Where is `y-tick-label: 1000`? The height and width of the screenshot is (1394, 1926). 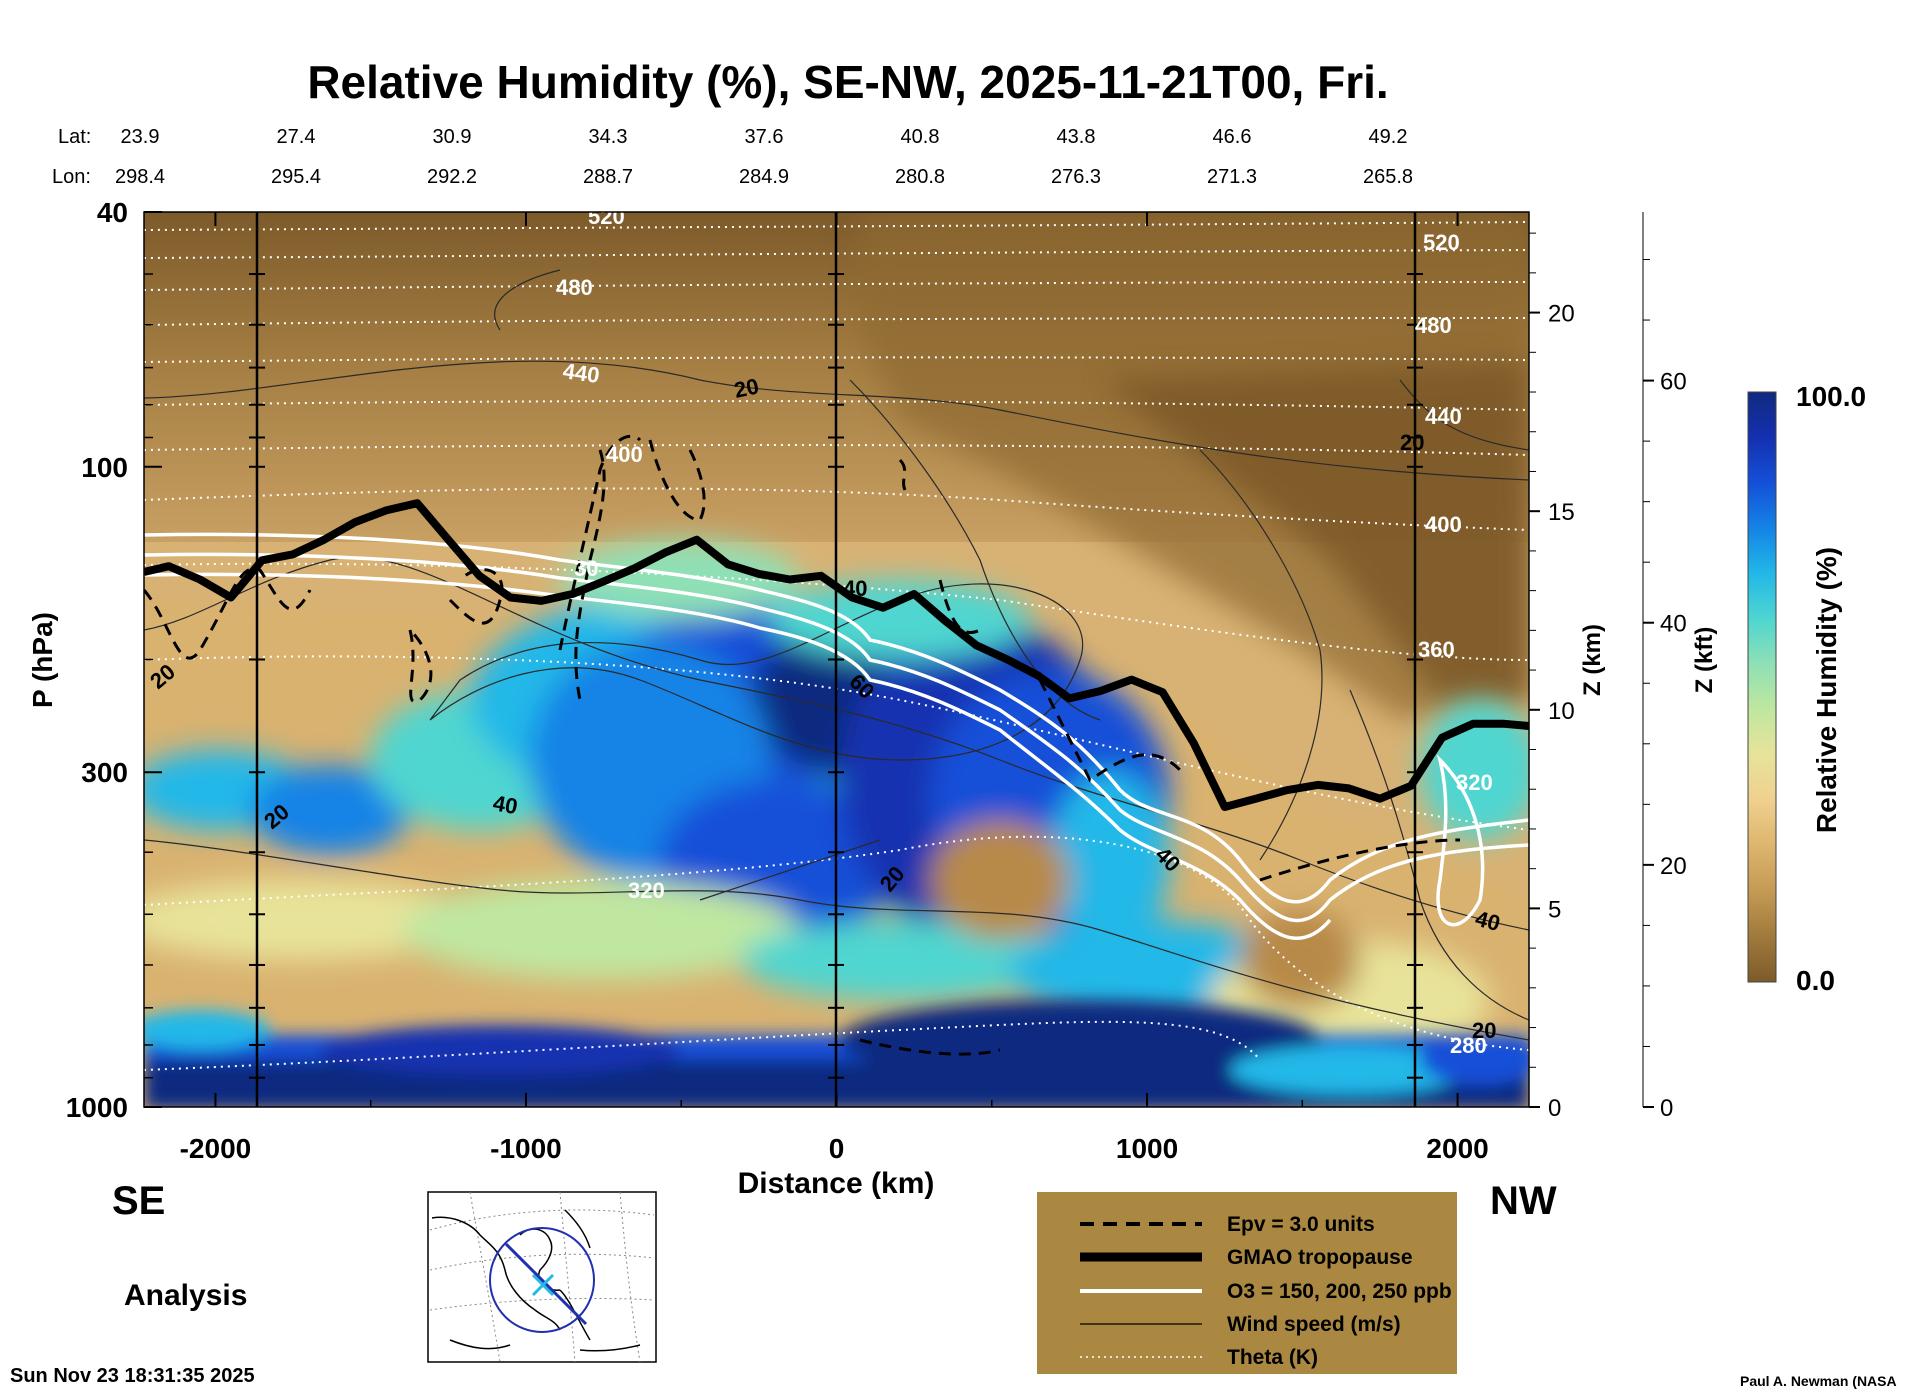
y-tick-label: 1000 is located at coordinates (97, 1107).